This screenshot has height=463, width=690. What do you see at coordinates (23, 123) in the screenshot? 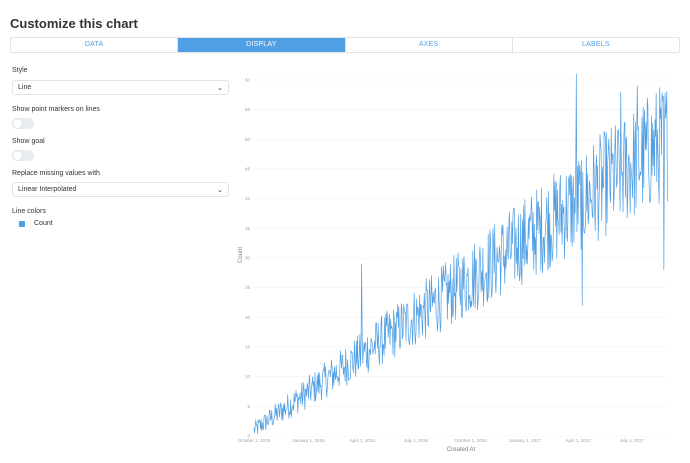
I see `point-markers-toggle` at bounding box center [23, 123].